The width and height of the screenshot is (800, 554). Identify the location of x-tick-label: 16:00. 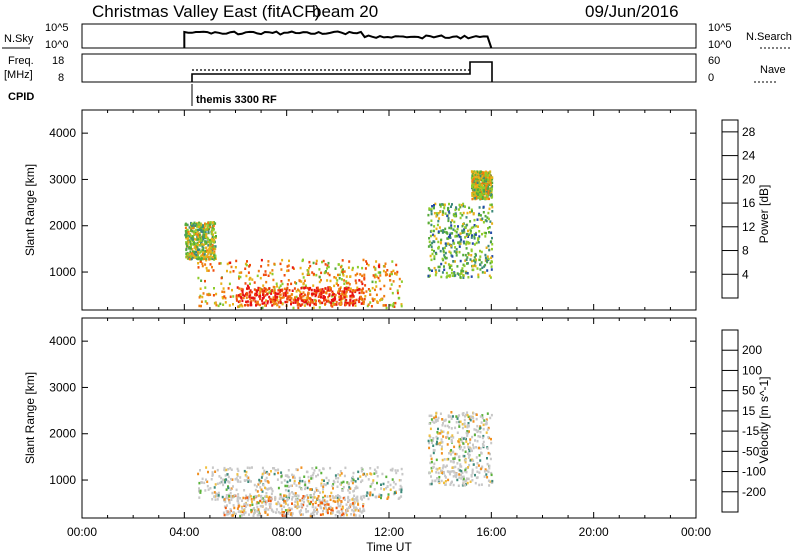
(491, 532).